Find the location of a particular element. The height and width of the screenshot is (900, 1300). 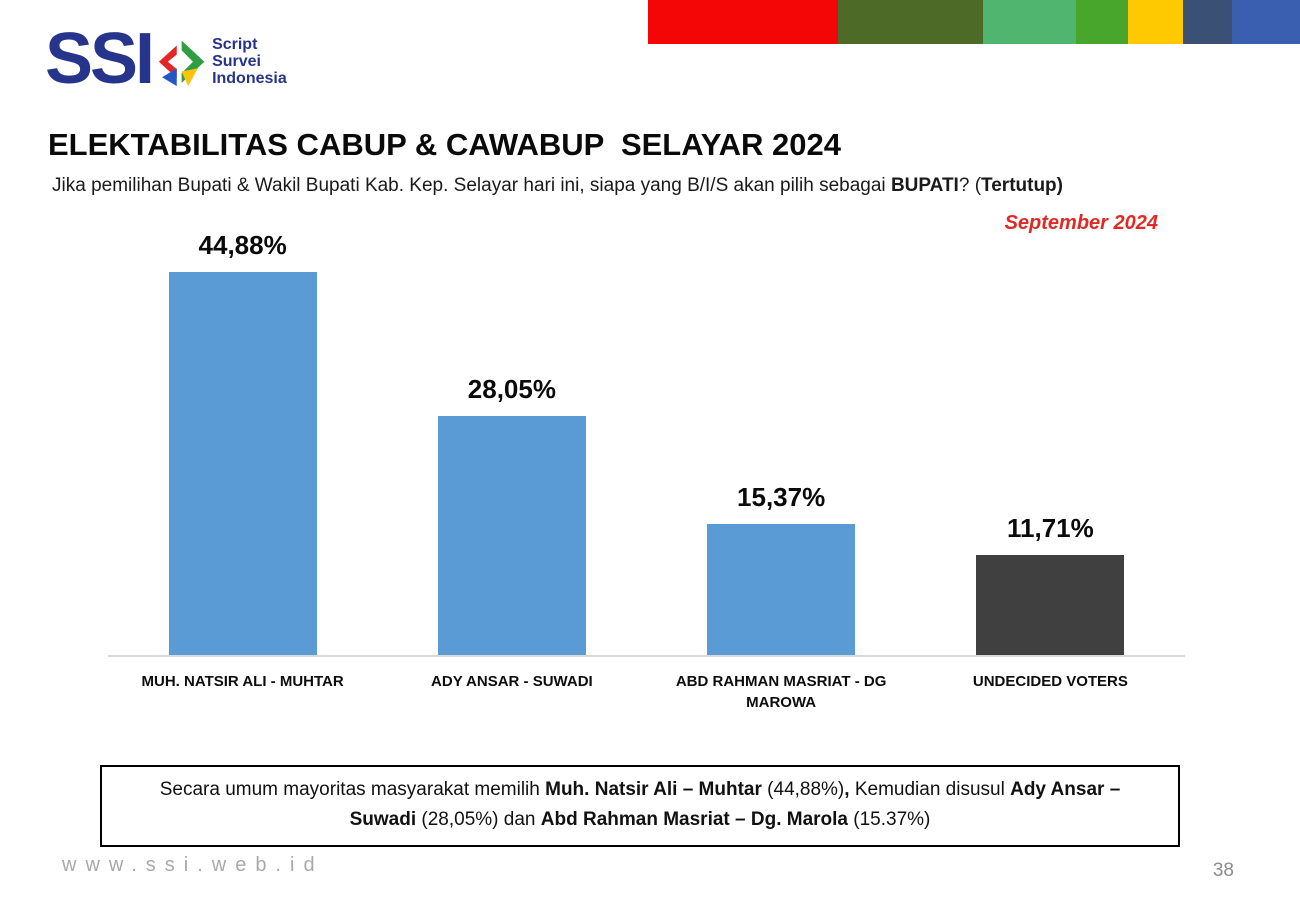

ssi-logo-caption-line3: Indonesia is located at coordinates (249, 78).